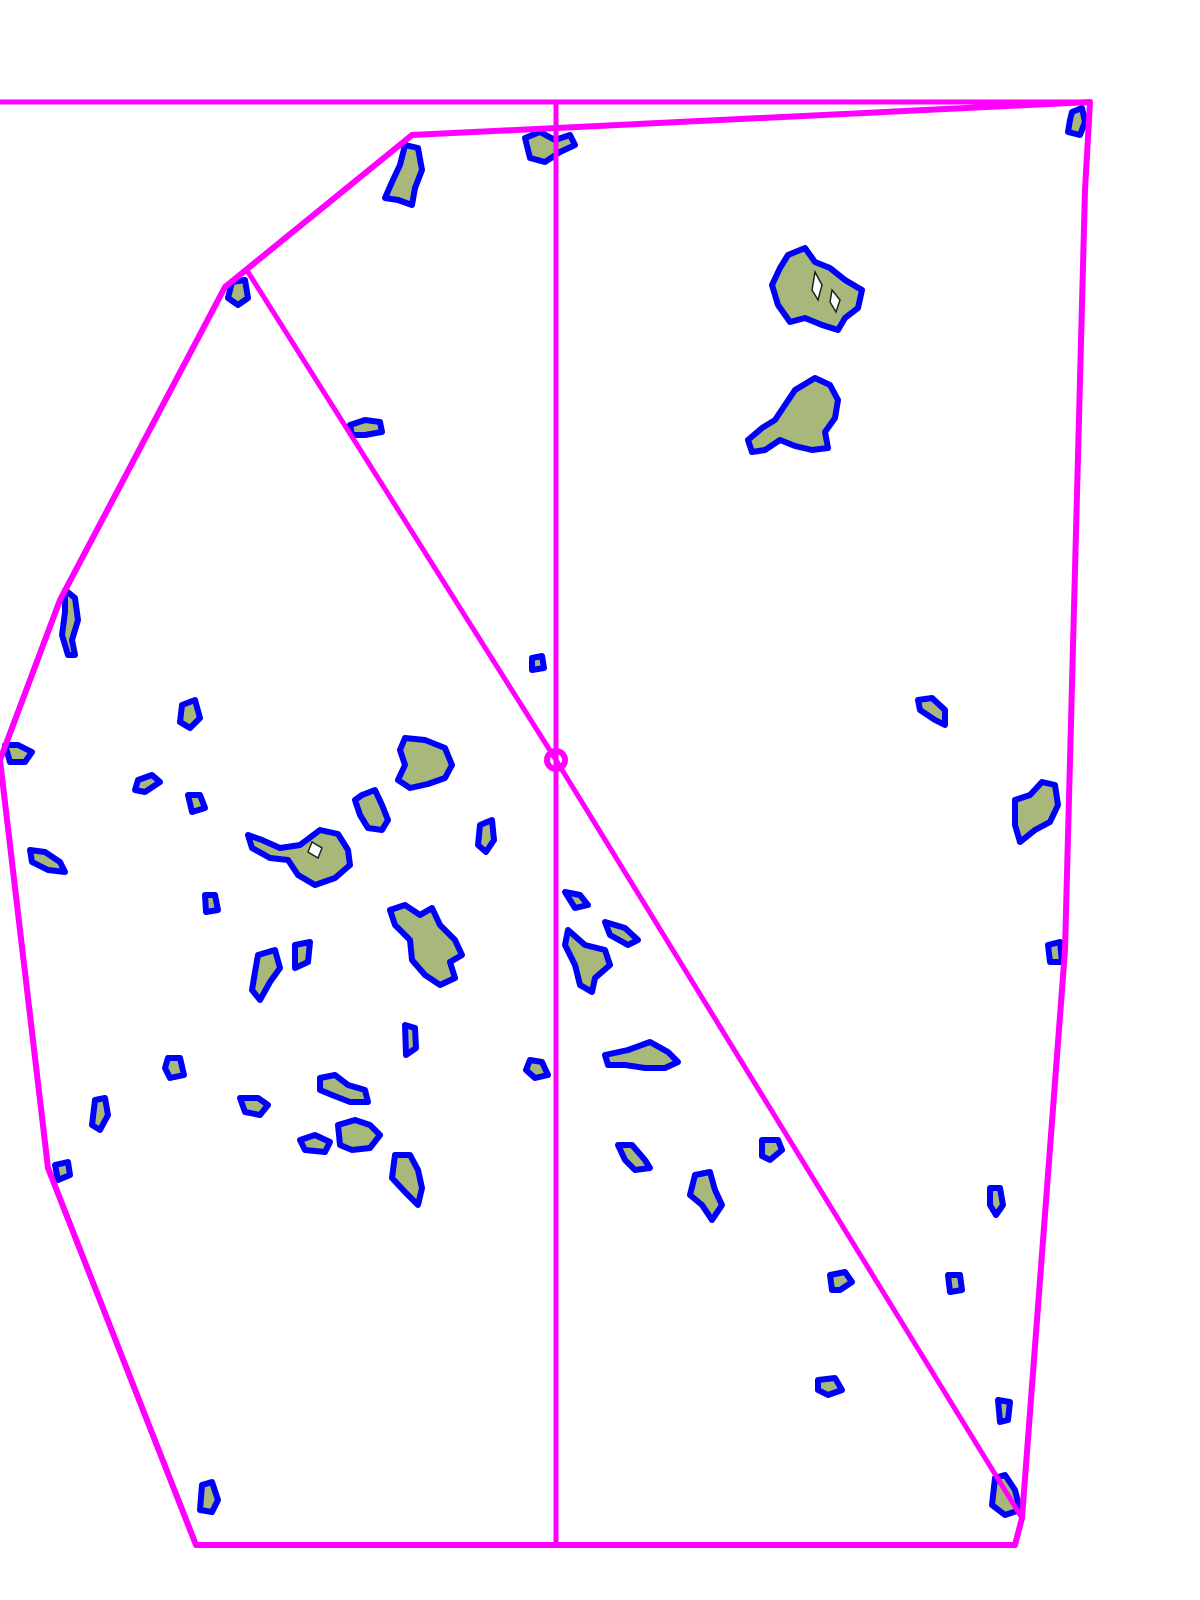 This screenshot has width=1200, height=1600. What do you see at coordinates (556, 760) in the screenshot?
I see `intersection-marker` at bounding box center [556, 760].